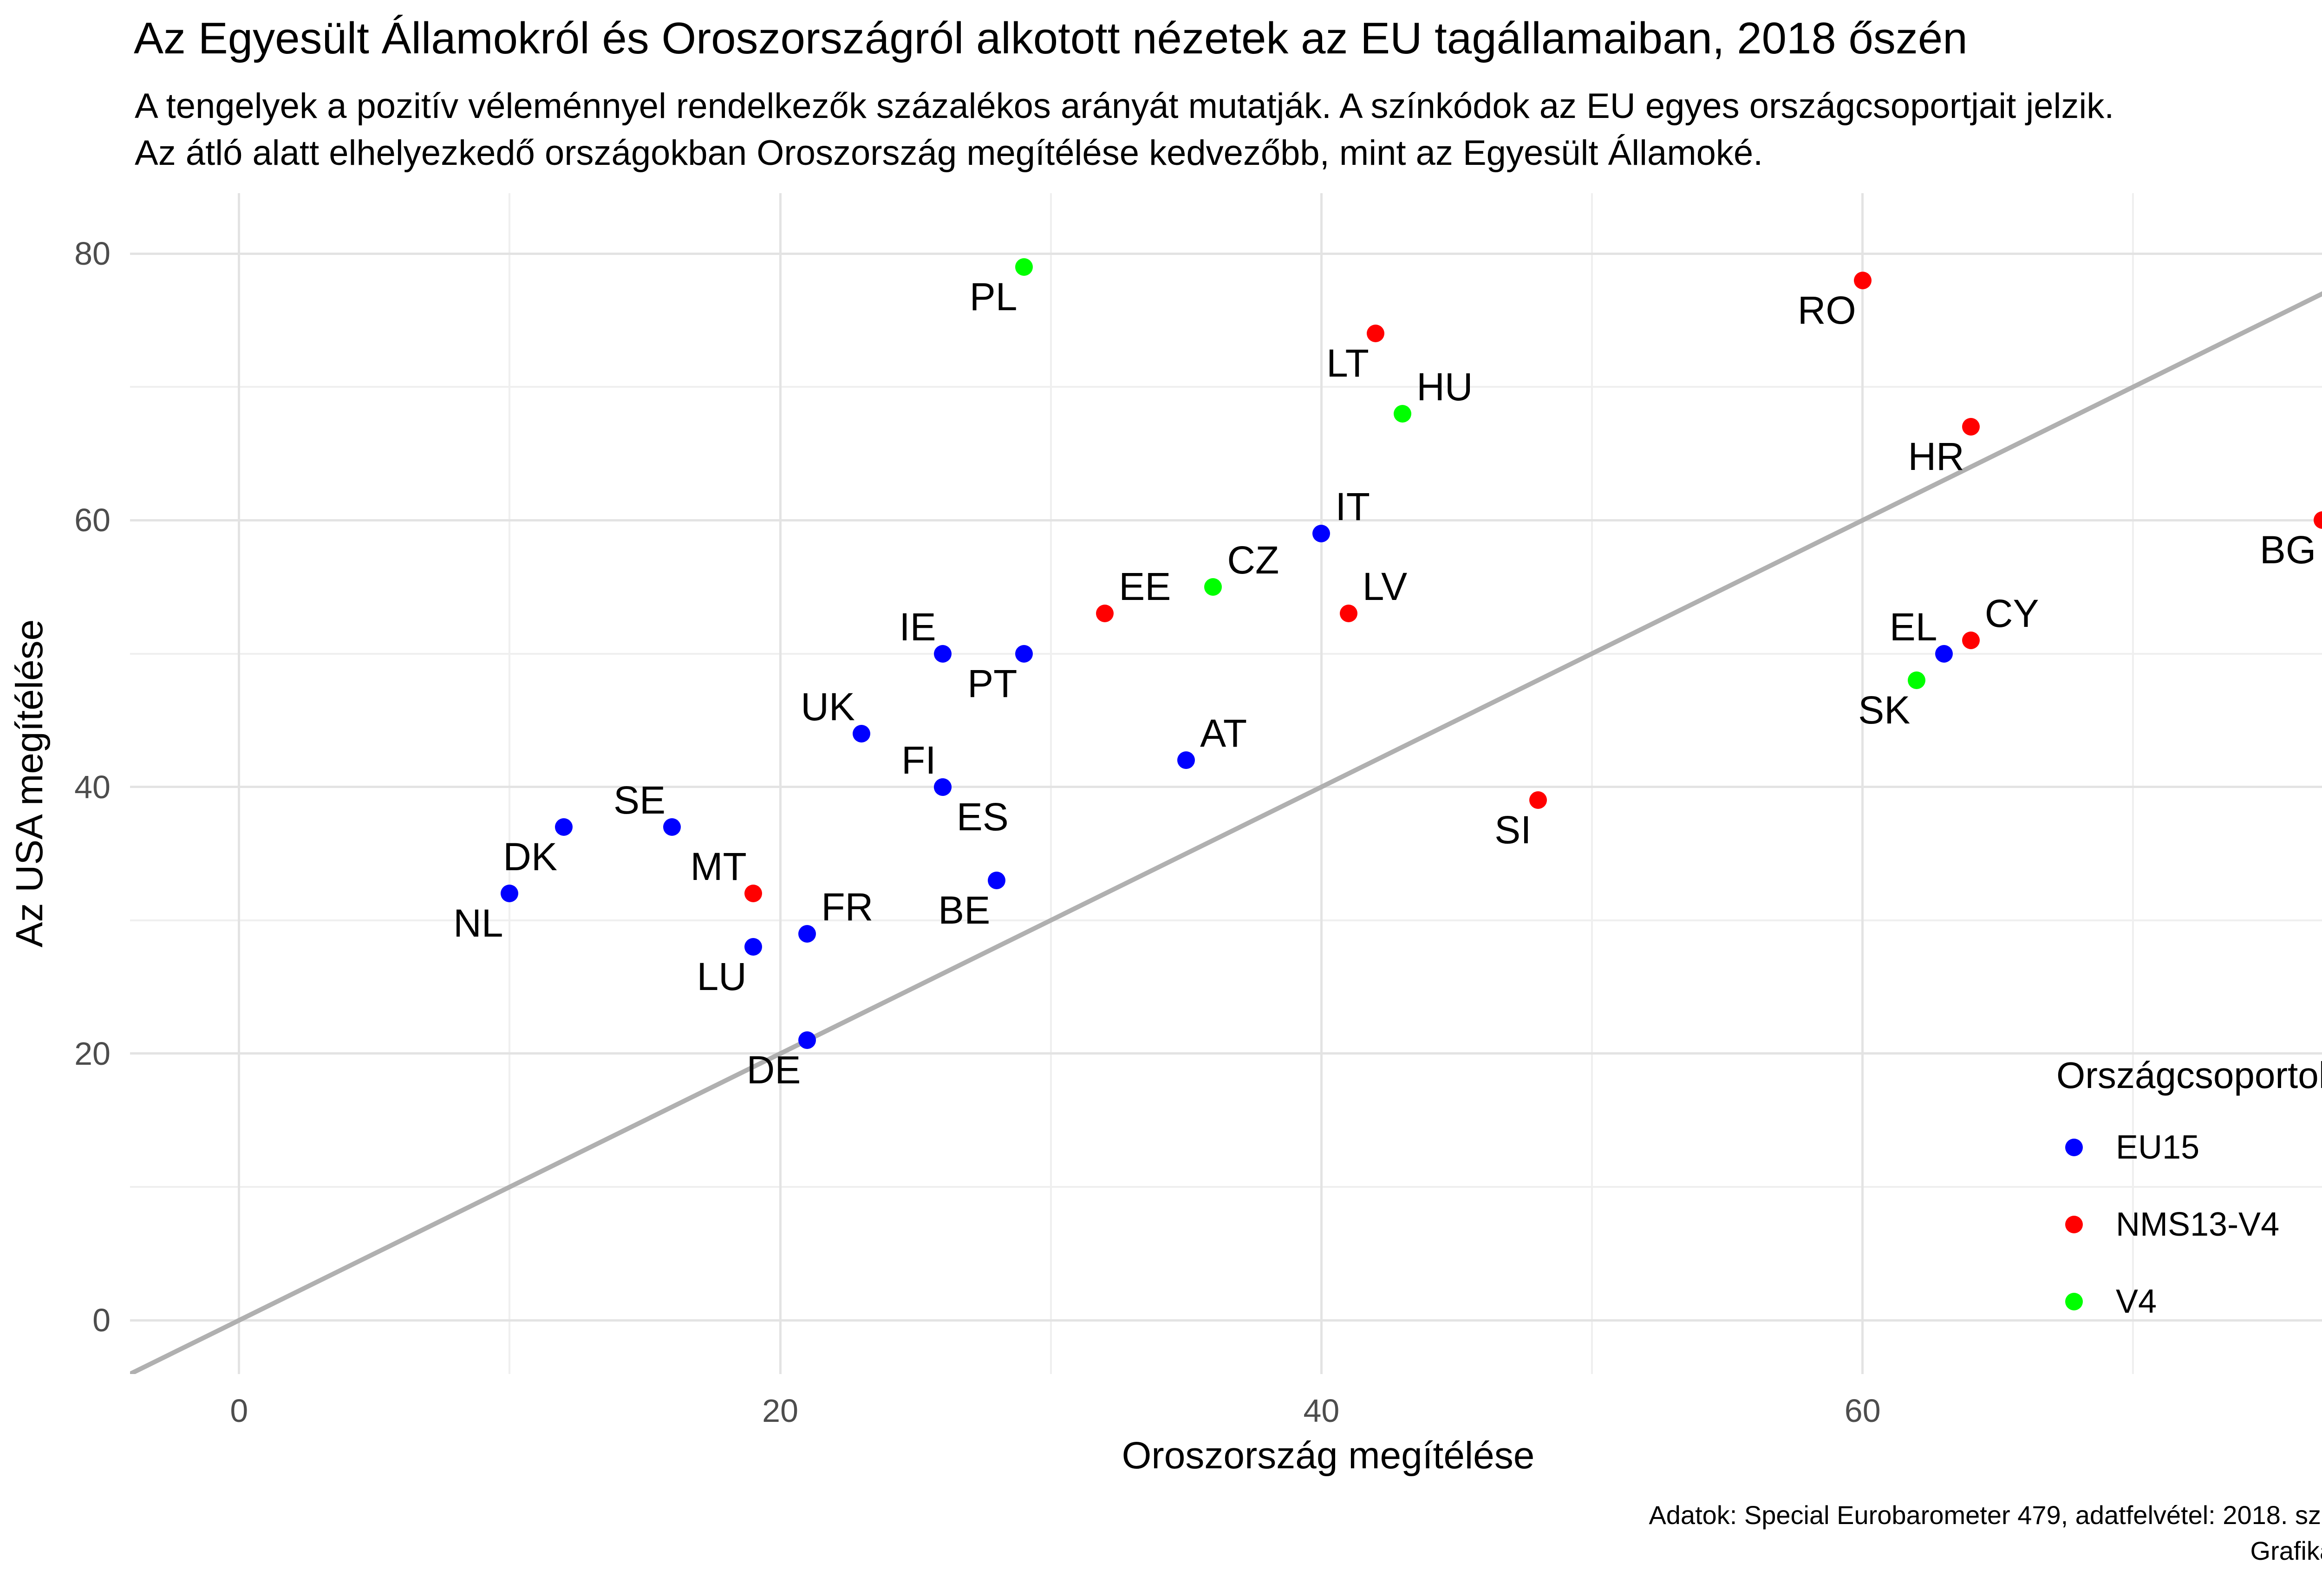  Describe the element at coordinates (1403, 413) in the screenshot. I see `data-point-HU` at that location.